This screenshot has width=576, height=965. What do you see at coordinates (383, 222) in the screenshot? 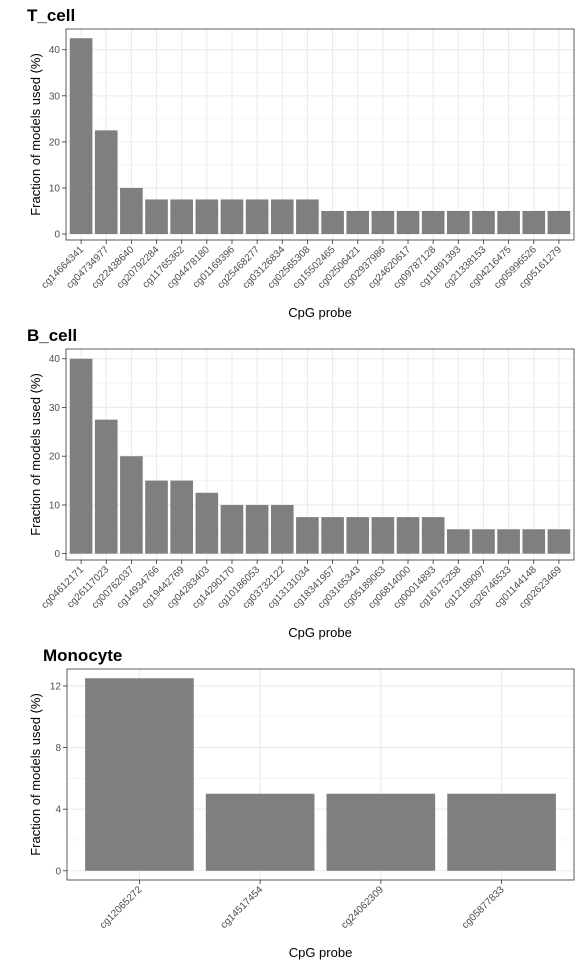
I see `bar-cg02937986` at bounding box center [383, 222].